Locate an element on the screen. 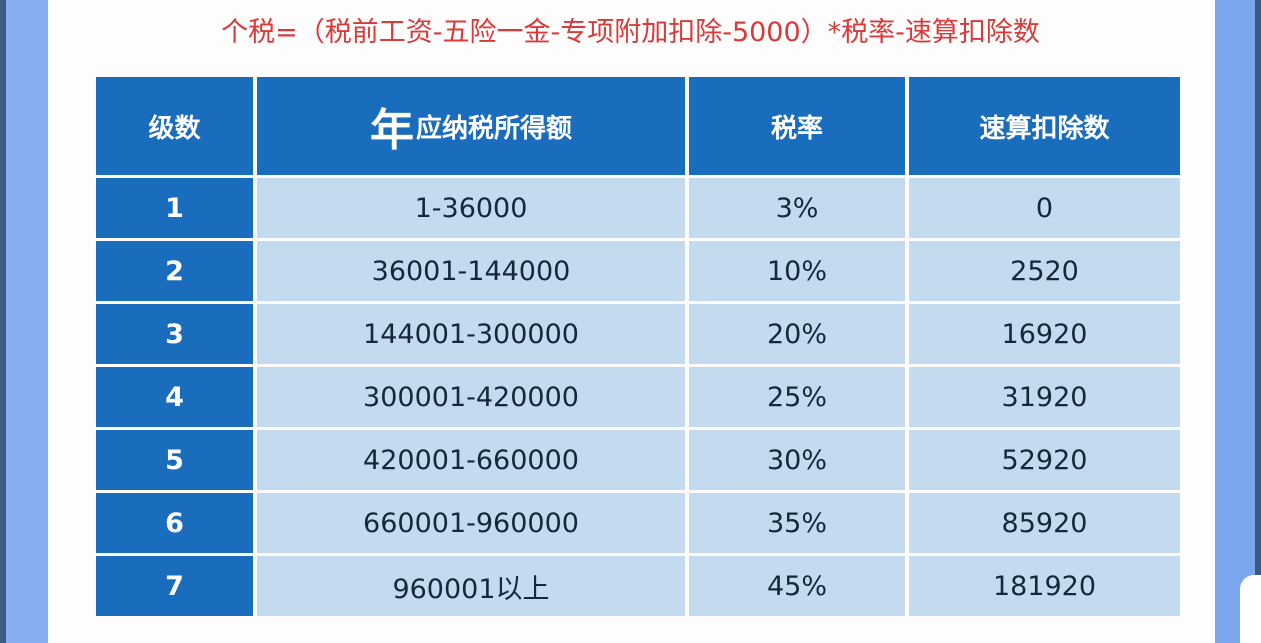 The height and width of the screenshot is (643, 1261). left-edge is located at coordinates (3, 321).